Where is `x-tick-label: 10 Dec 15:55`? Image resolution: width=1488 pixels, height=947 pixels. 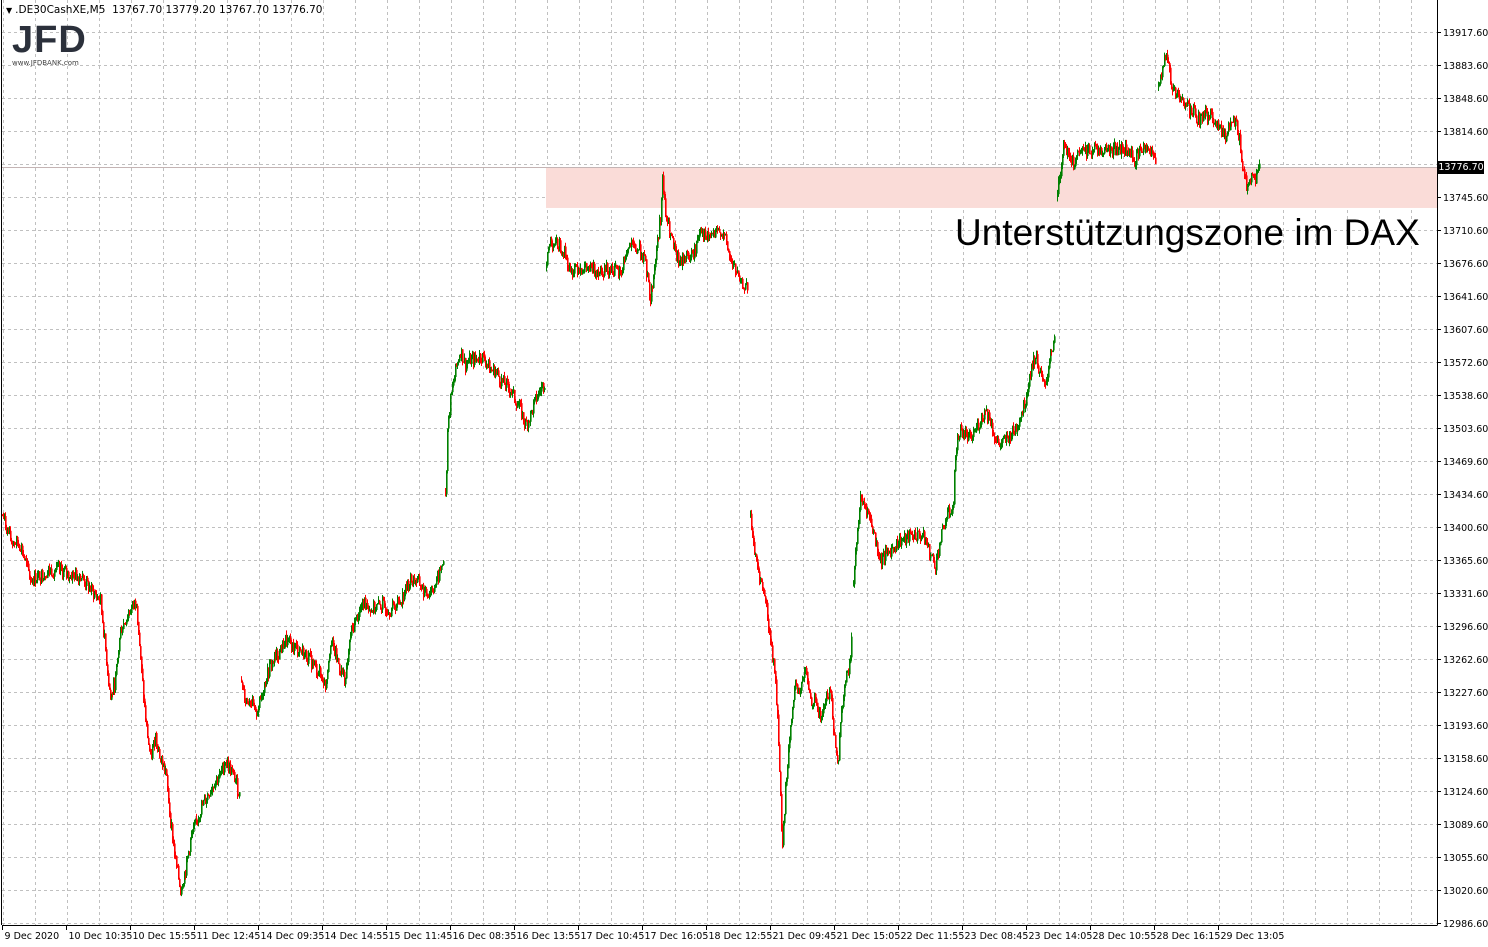
x-tick-label: 10 Dec 15:55 is located at coordinates (165, 936).